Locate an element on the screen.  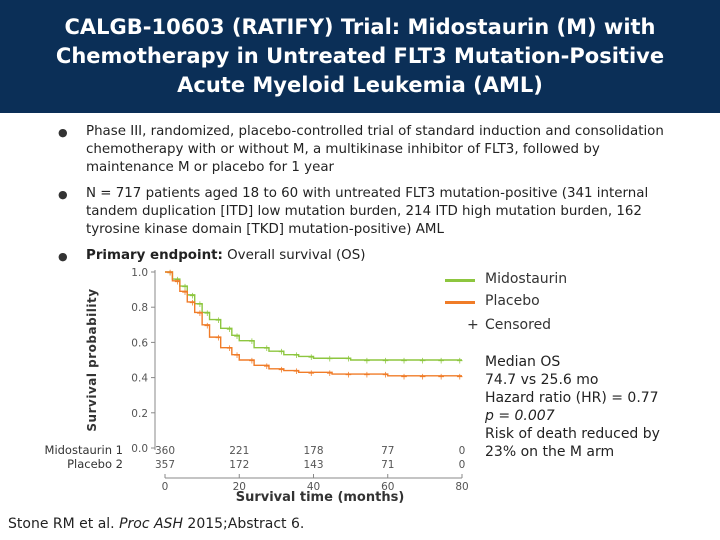
stats-line: p = 0.007 is located at coordinates (520, 416).